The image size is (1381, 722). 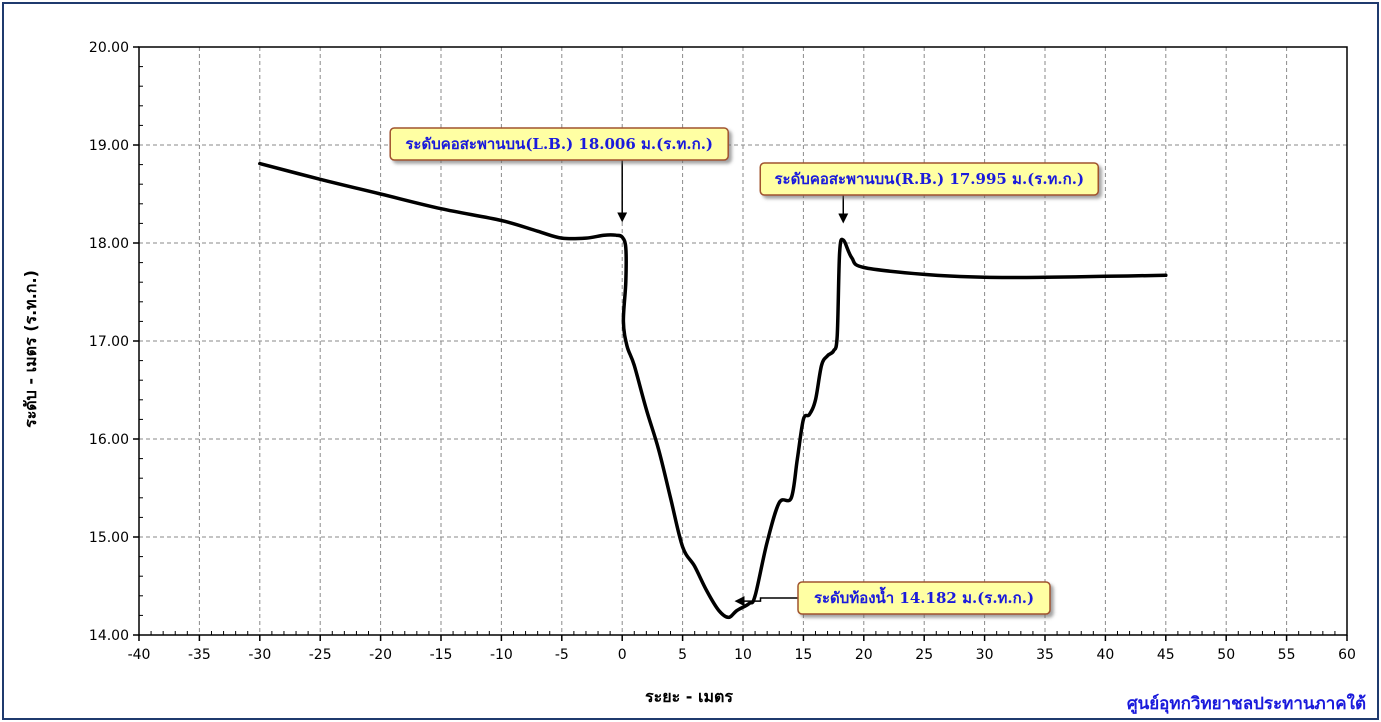 I want to click on y-tick-label: 17.00, so click(x=109, y=342).